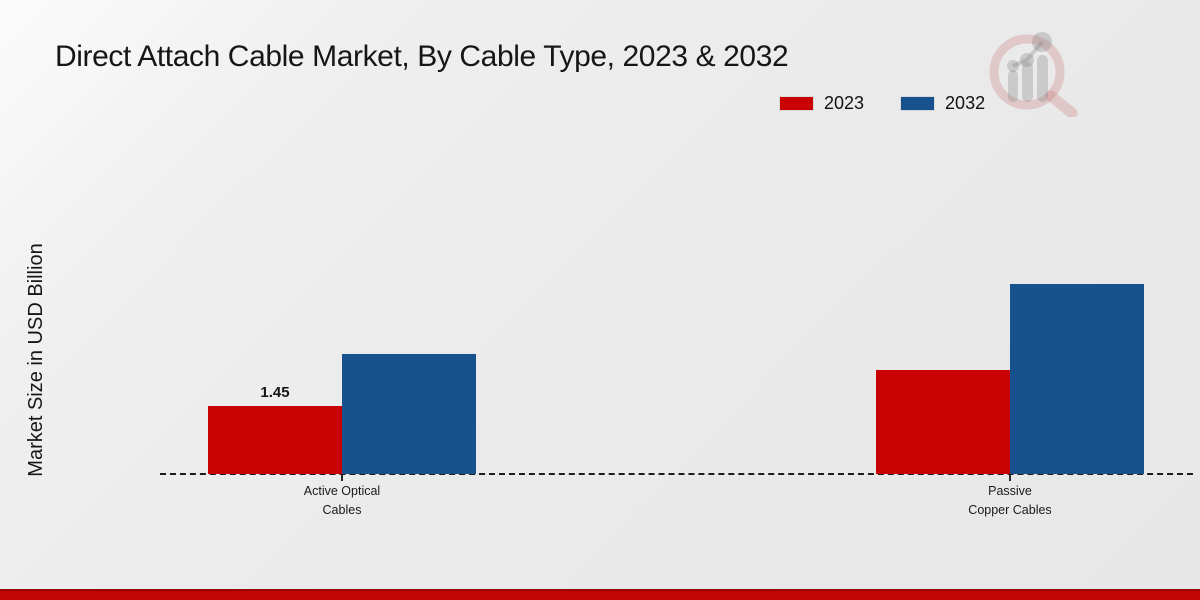  What do you see at coordinates (676, 474) in the screenshot?
I see `x-axis-baseline` at bounding box center [676, 474].